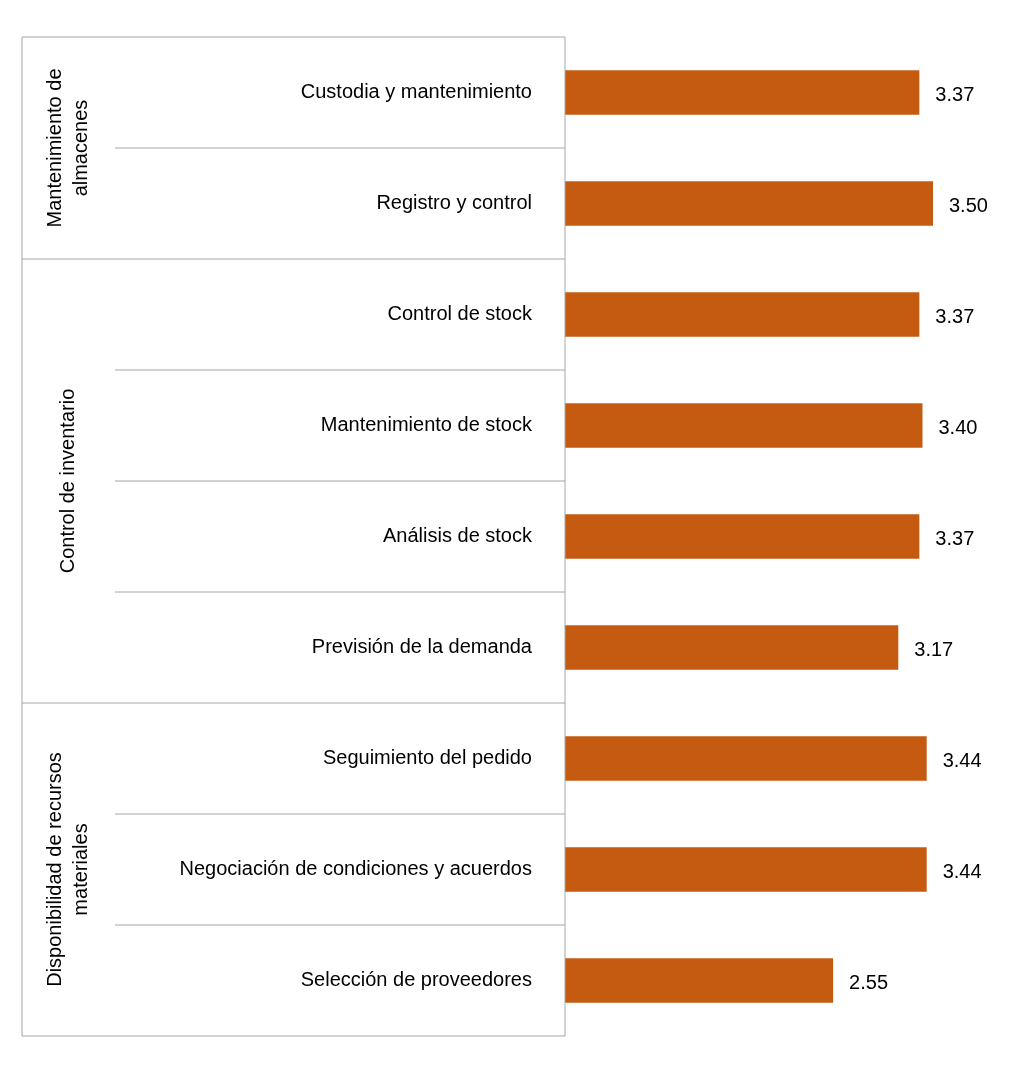  Describe the element at coordinates (416, 91) in the screenshot. I see `y-tick-label: Custodia y mantenimiento` at that location.